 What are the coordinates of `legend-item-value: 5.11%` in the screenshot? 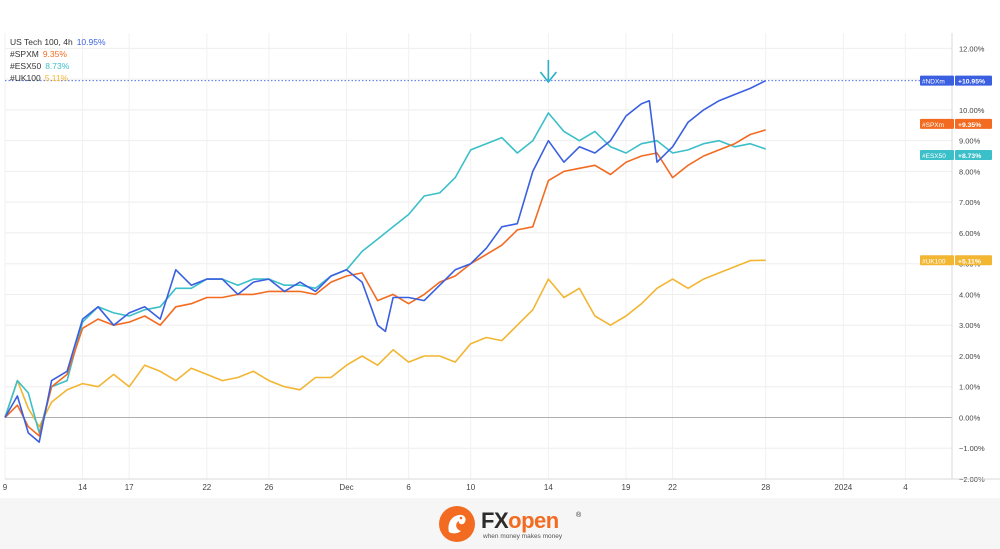 It's located at (56, 78).